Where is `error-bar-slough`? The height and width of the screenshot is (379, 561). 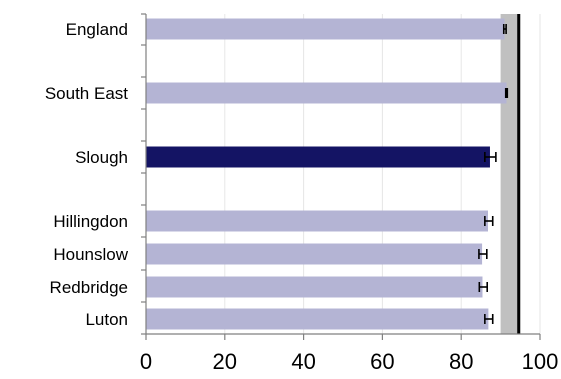
error-bar-slough is located at coordinates (490, 157).